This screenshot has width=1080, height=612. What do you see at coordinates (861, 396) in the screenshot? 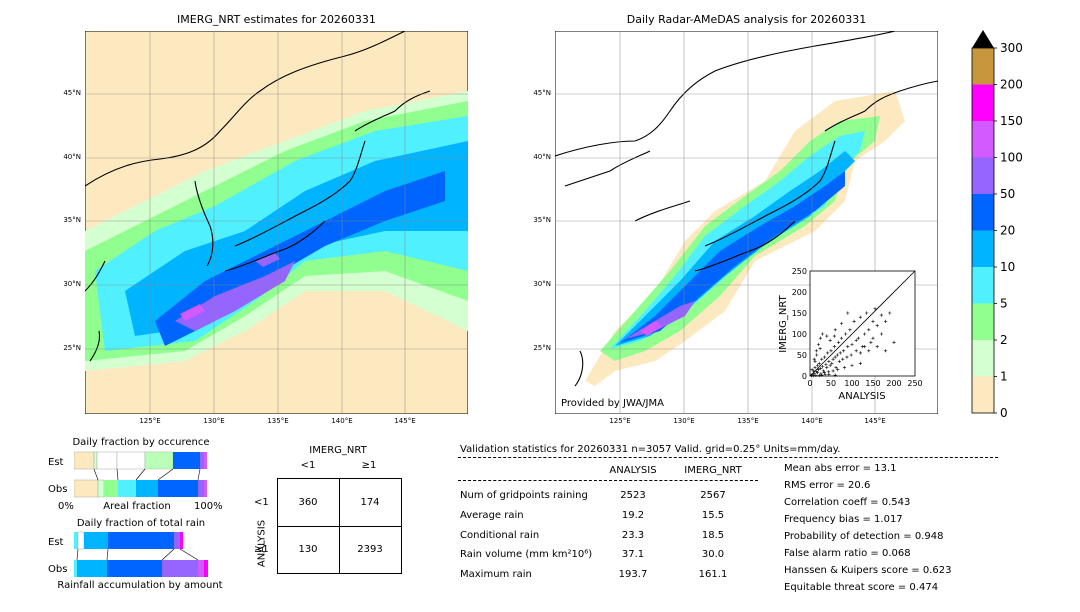
I see `scatter-xlabel: ANALYSIS` at bounding box center [861, 396].